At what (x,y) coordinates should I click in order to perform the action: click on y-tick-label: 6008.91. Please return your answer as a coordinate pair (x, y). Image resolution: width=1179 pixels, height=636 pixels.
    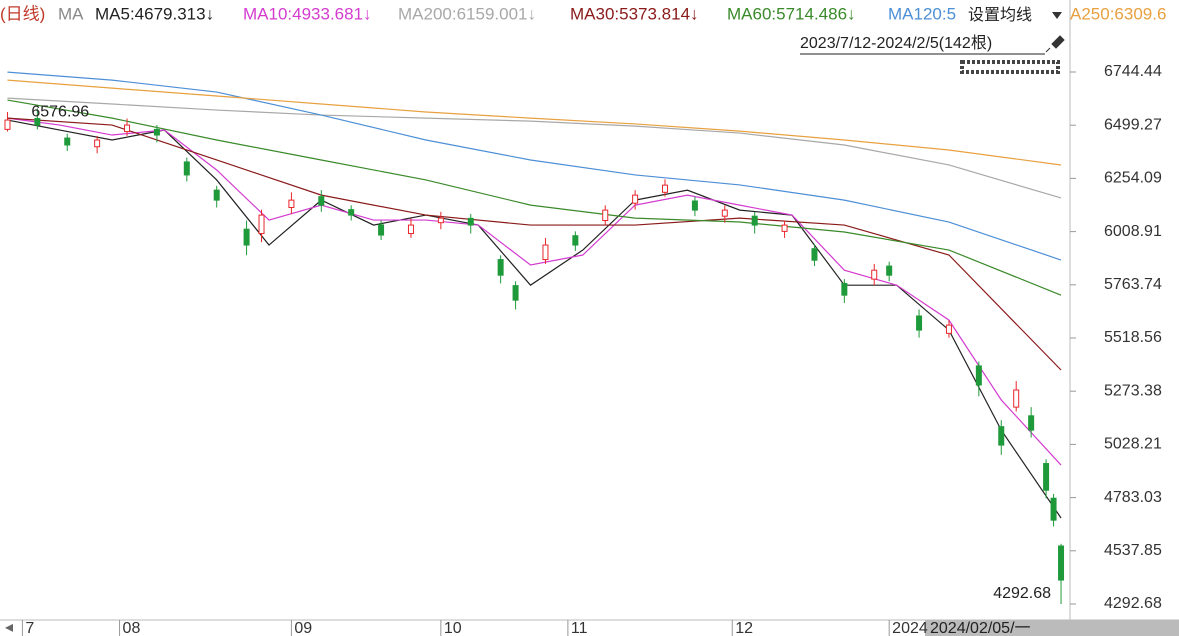
    Looking at the image, I should click on (1133, 231).